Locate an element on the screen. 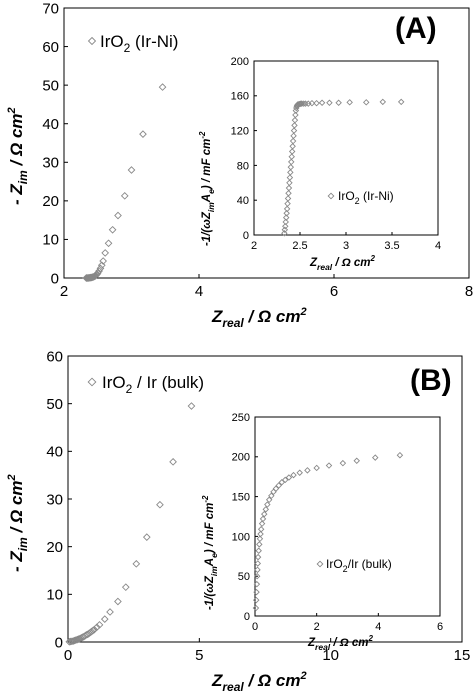  panel-b-y-tick-label: 10 is located at coordinates (54, 595).